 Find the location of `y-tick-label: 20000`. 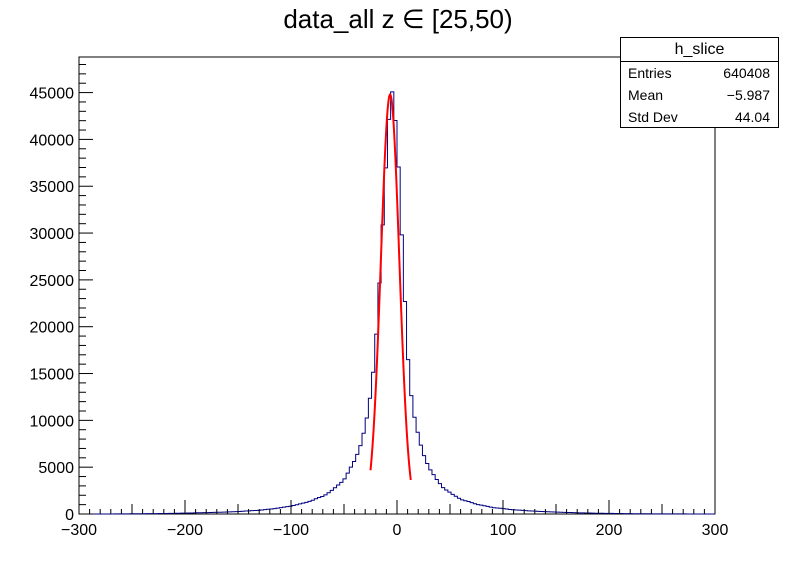

y-tick-label: 20000 is located at coordinates (52, 328).